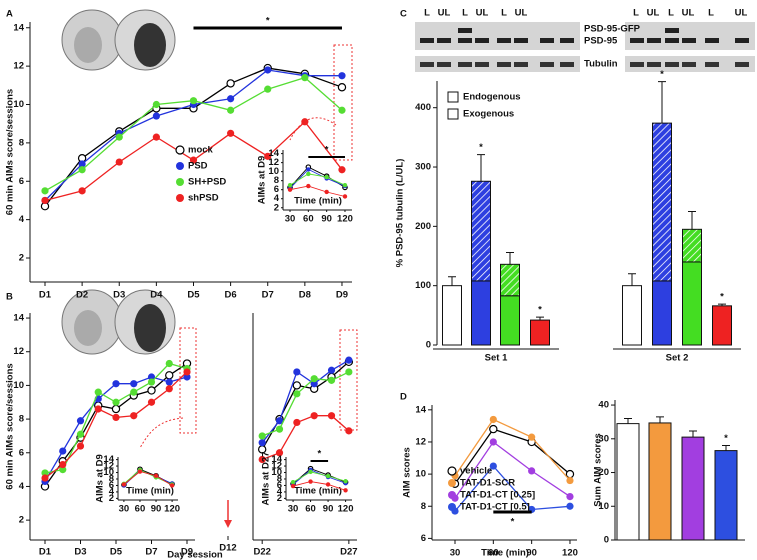  I want to click on brain-image-b, so click(118, 322).